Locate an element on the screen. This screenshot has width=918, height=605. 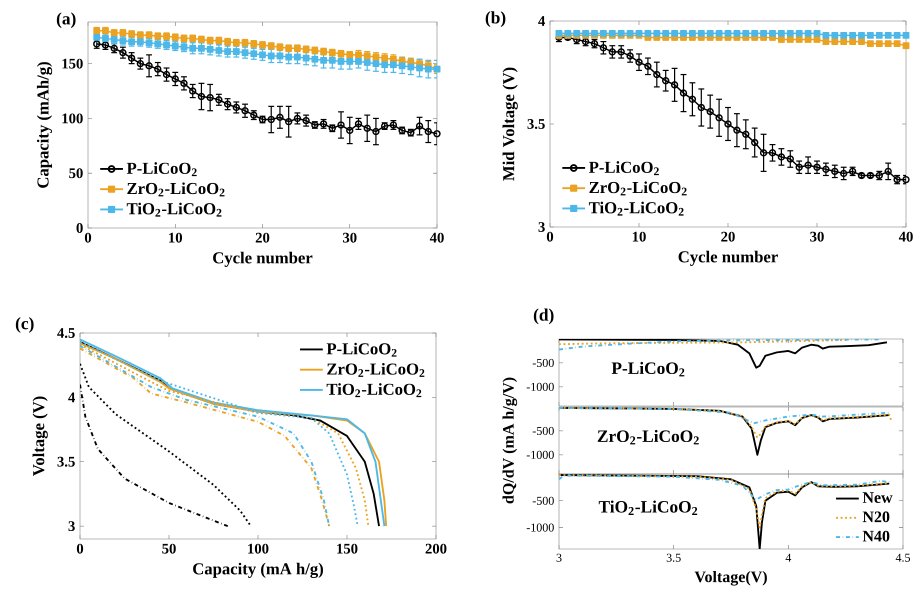
x-tick-label: 4 is located at coordinates (789, 558).